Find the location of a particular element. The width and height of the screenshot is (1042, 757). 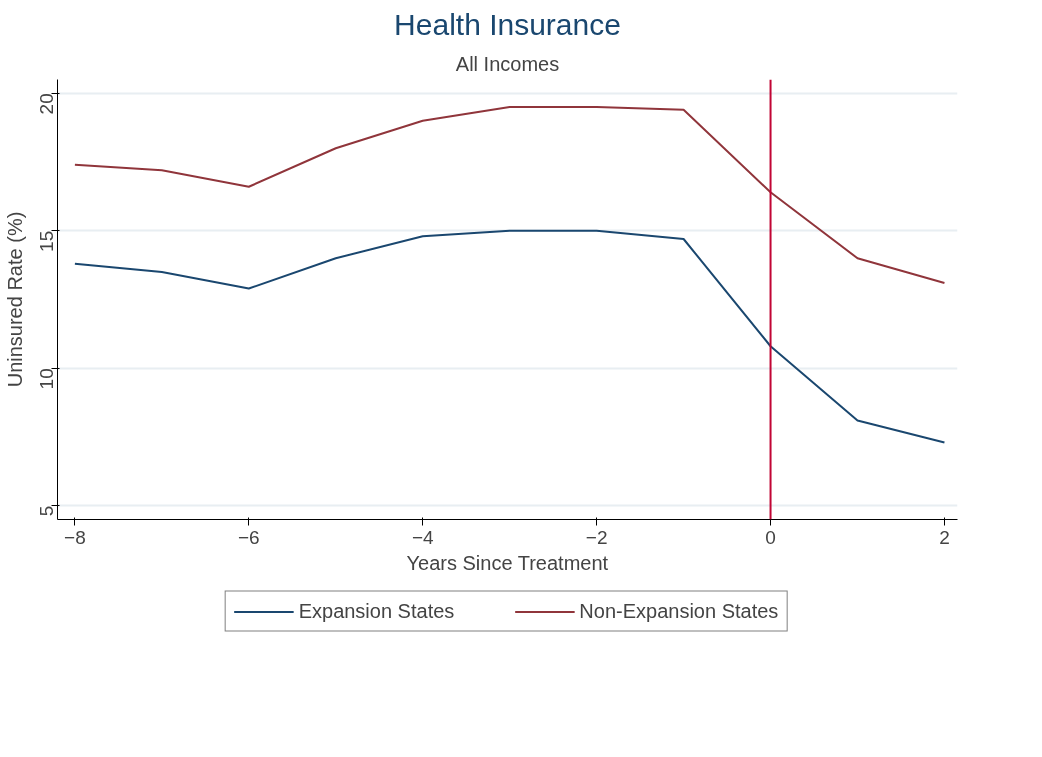

chart-subtitle: All Incomes is located at coordinates (507, 63).